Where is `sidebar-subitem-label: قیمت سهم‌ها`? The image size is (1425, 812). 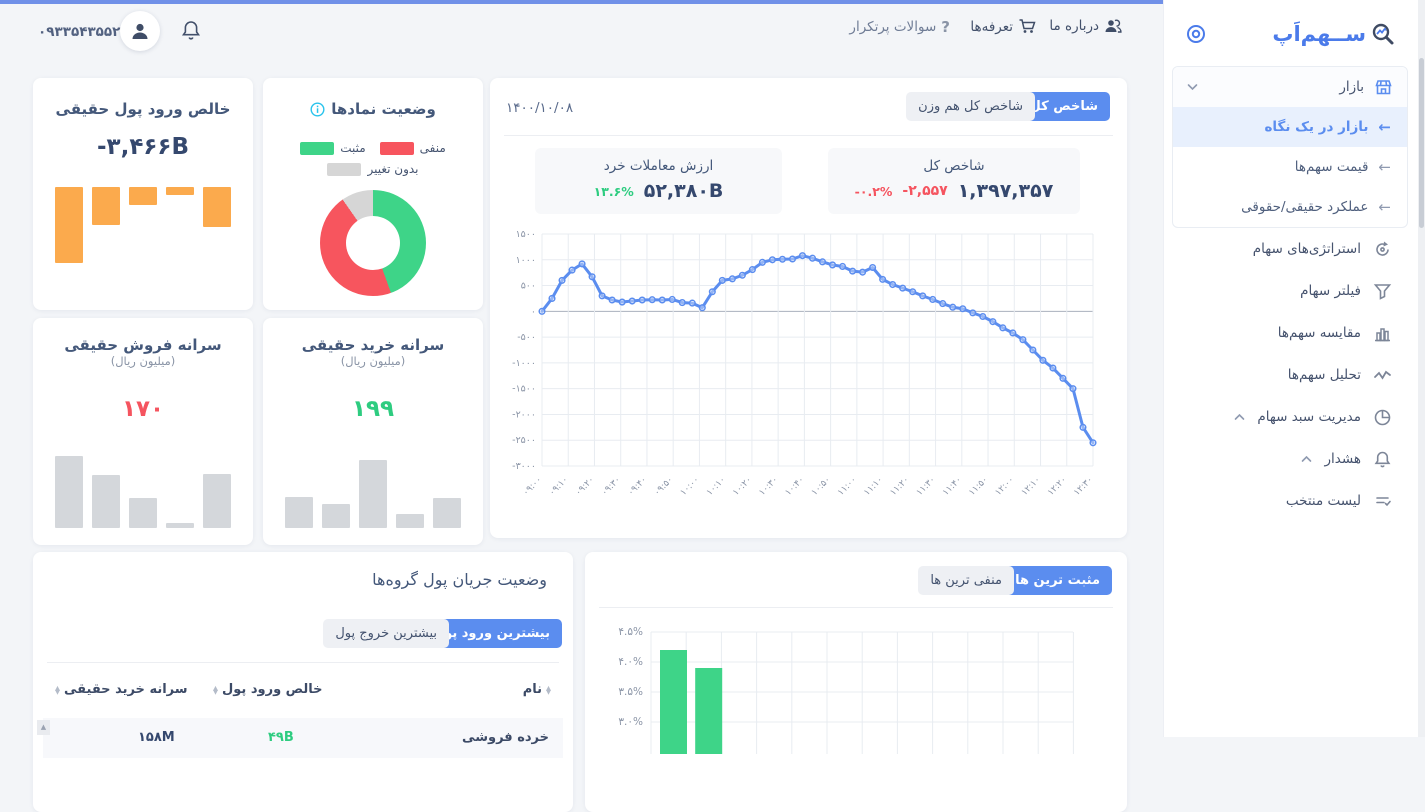
sidebar-subitem-label: قیمت سهم‌ها is located at coordinates (1331, 167).